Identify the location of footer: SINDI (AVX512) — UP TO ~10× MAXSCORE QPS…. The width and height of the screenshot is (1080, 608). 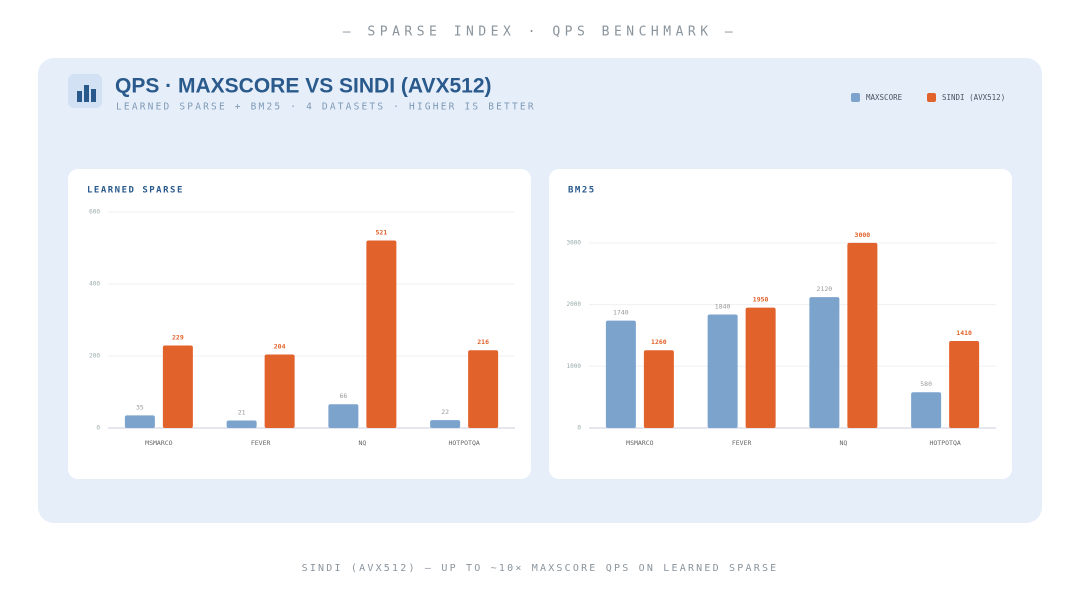
(540, 568).